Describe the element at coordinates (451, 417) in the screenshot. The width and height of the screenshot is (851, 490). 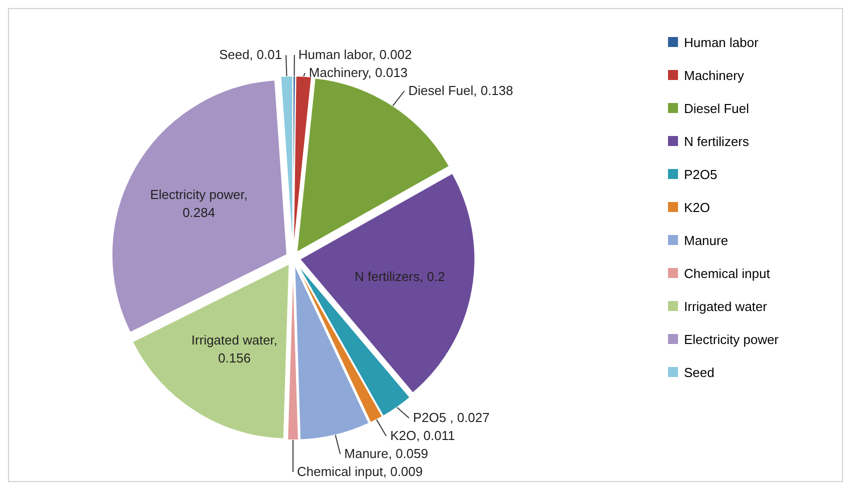
I see `data-label: P2O5 , 0.027` at that location.